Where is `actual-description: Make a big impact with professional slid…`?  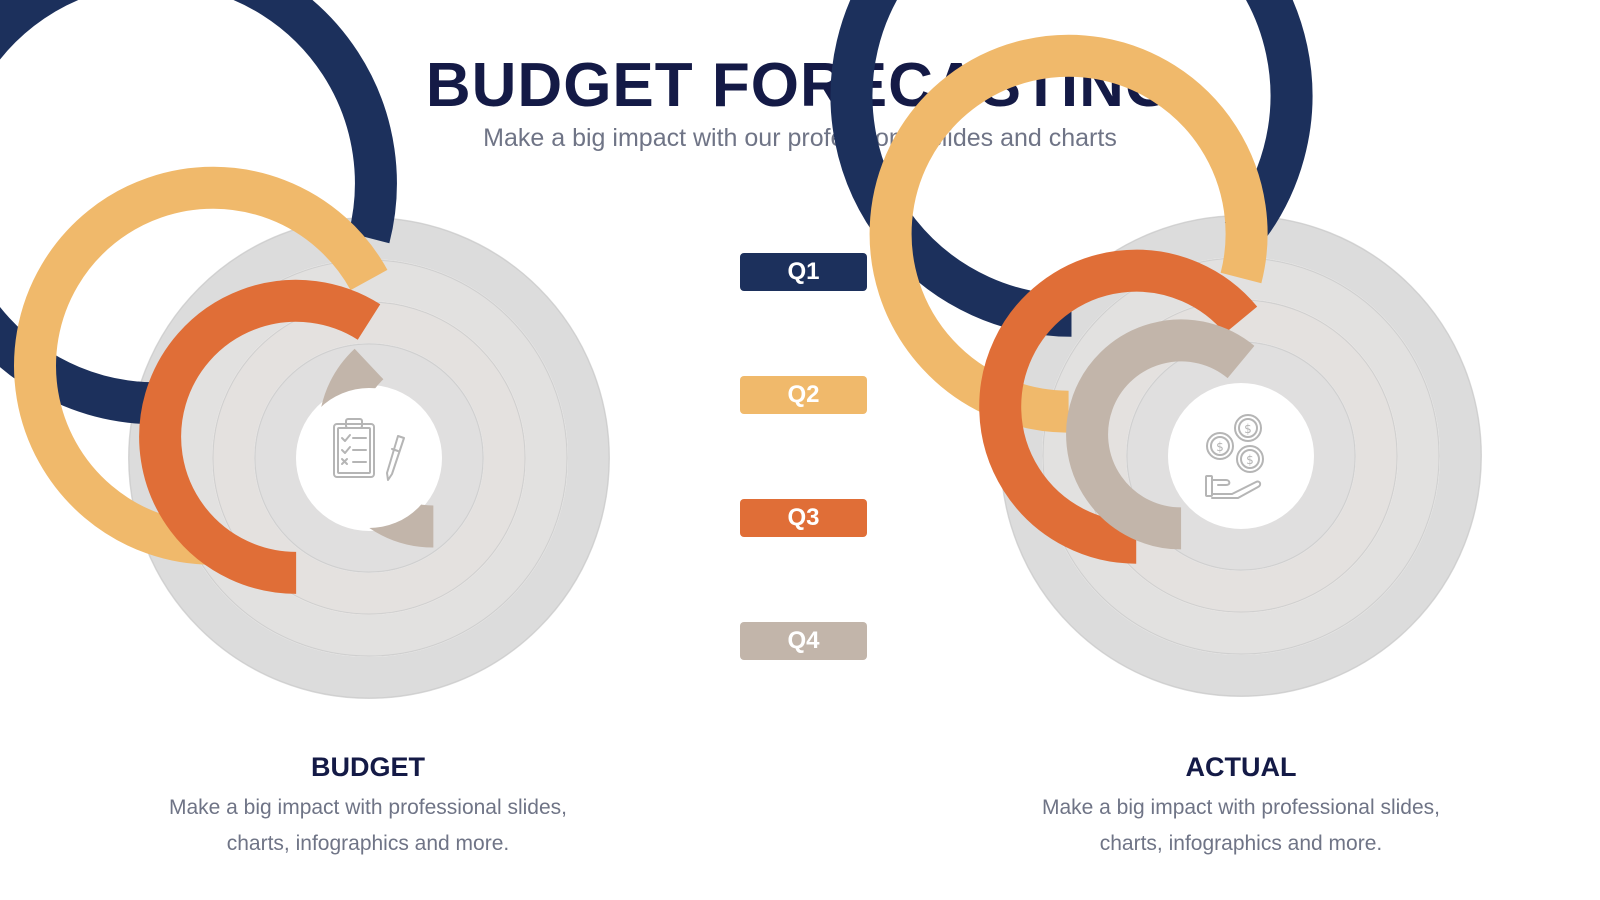
actual-description: Make a big impact with professional slid… is located at coordinates (1240, 825).